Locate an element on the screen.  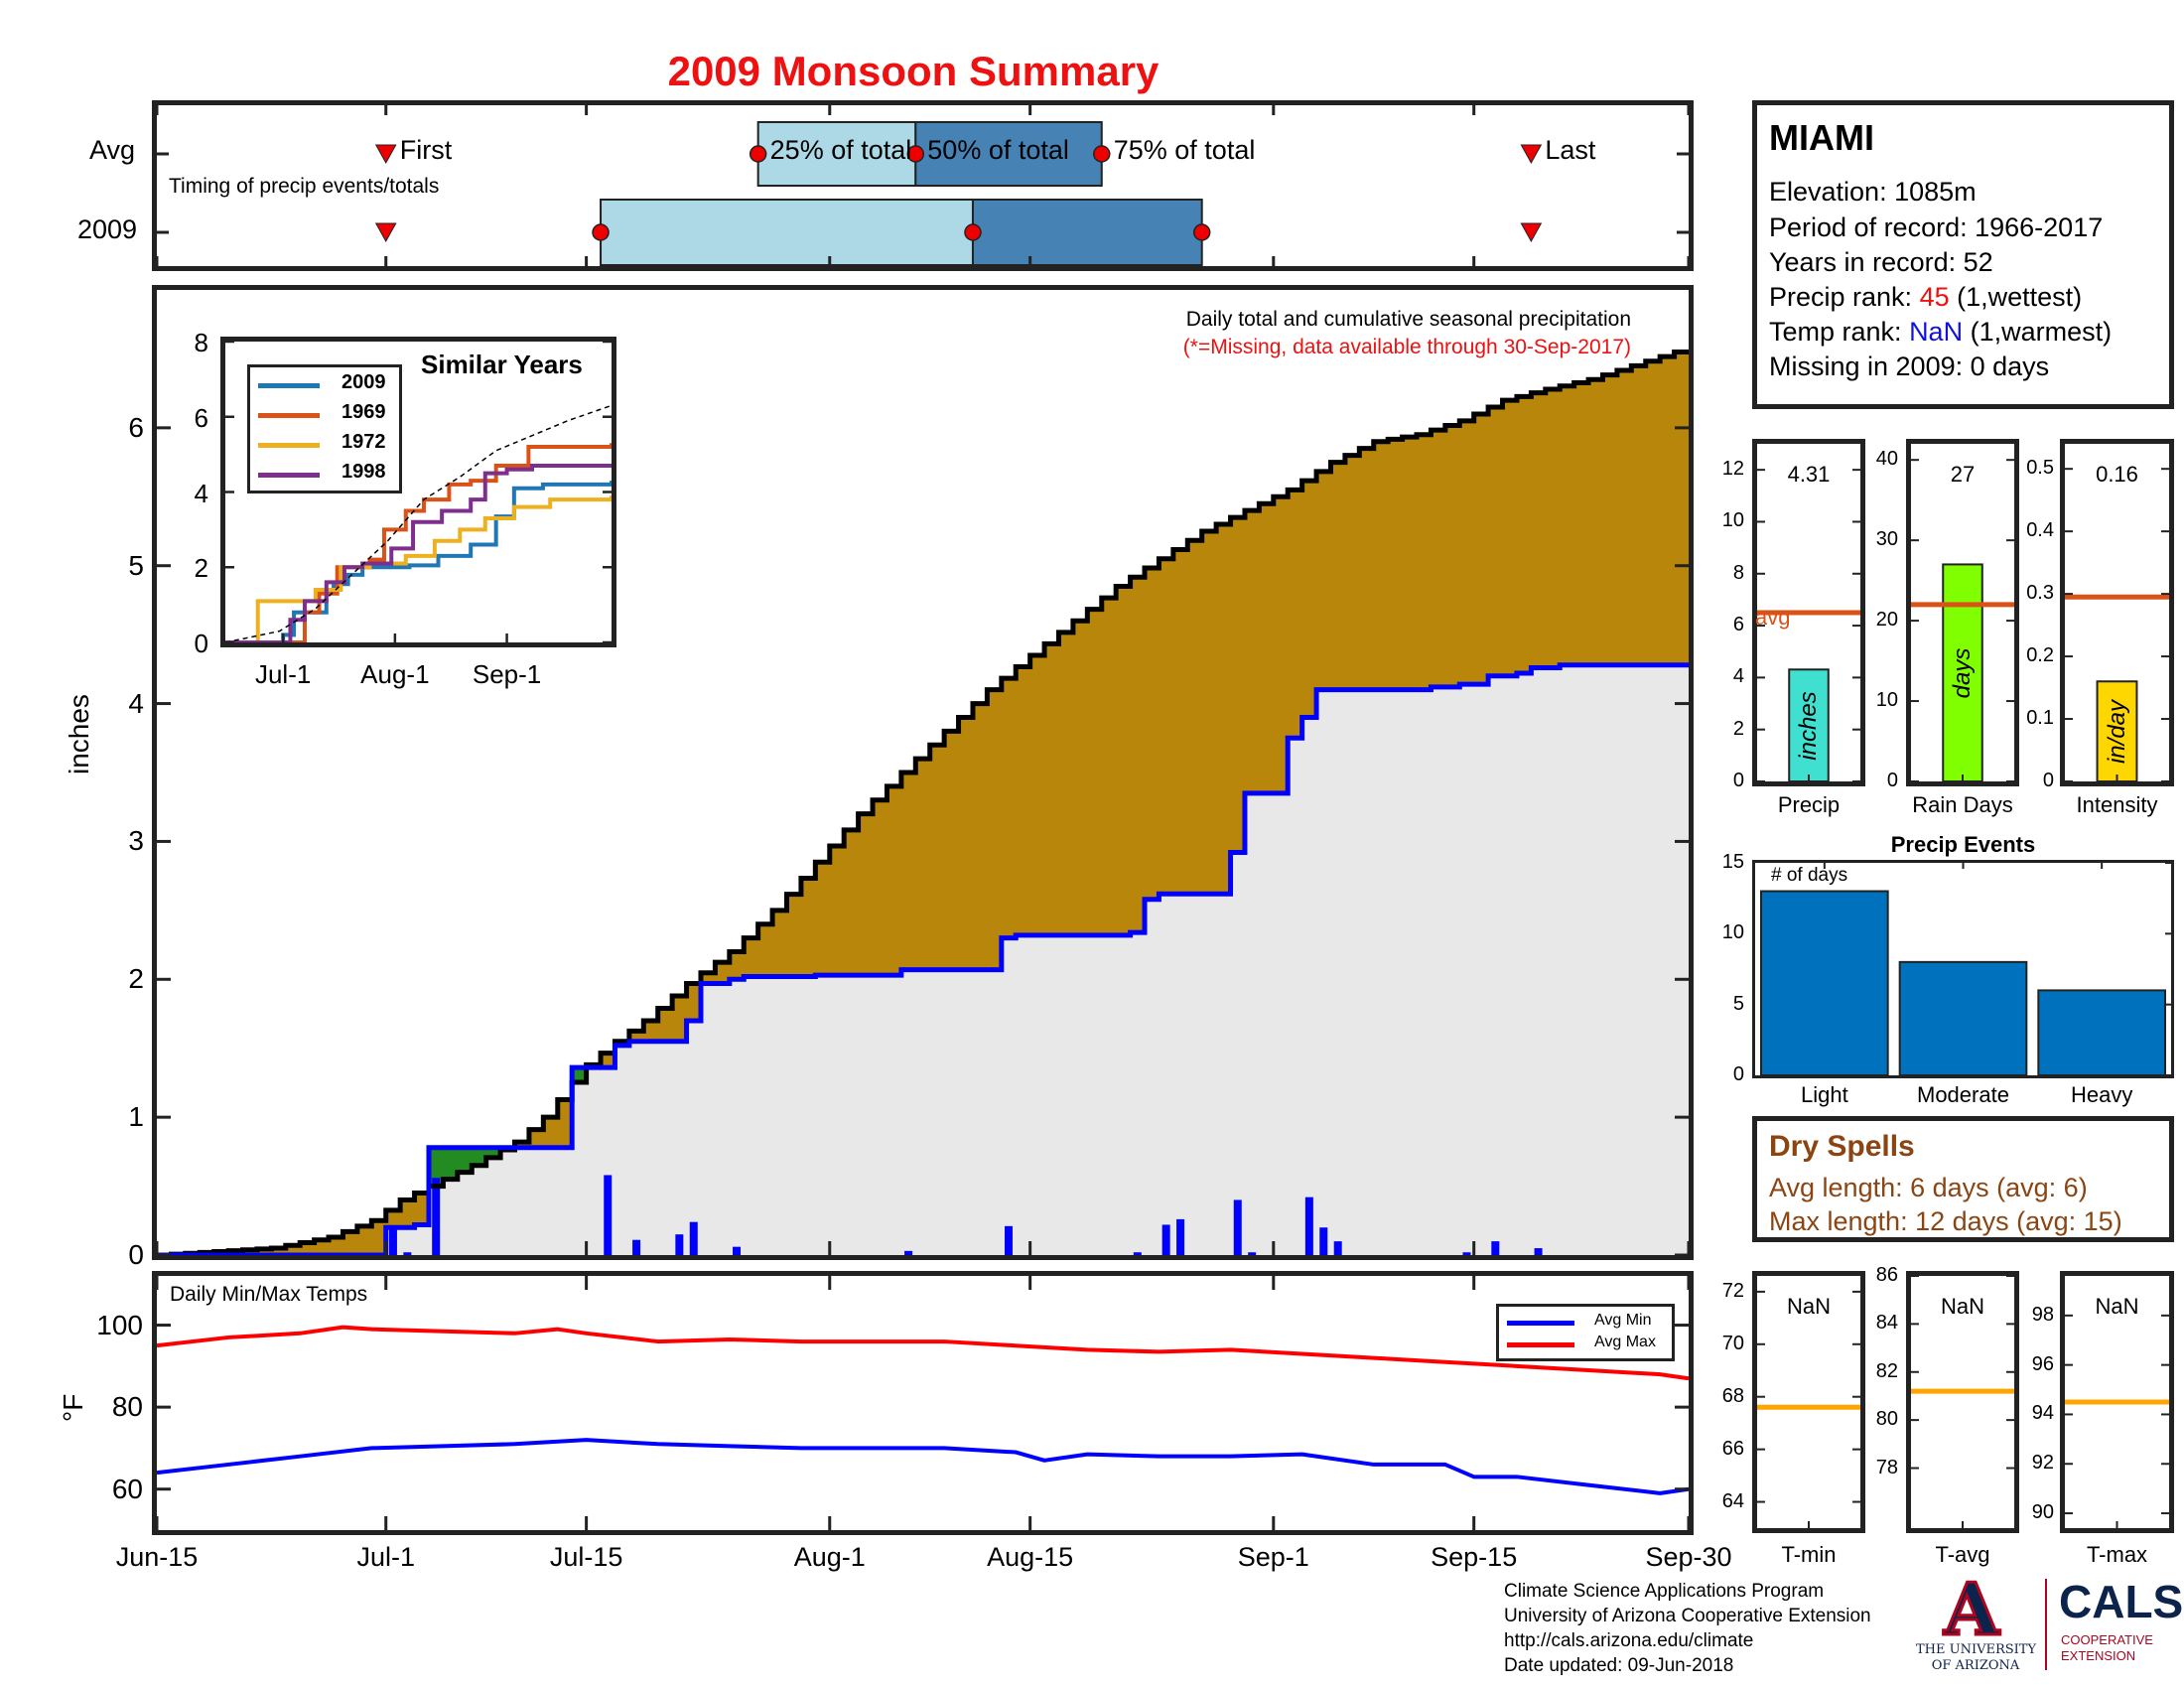
value-bar is located at coordinates (1962, 672).